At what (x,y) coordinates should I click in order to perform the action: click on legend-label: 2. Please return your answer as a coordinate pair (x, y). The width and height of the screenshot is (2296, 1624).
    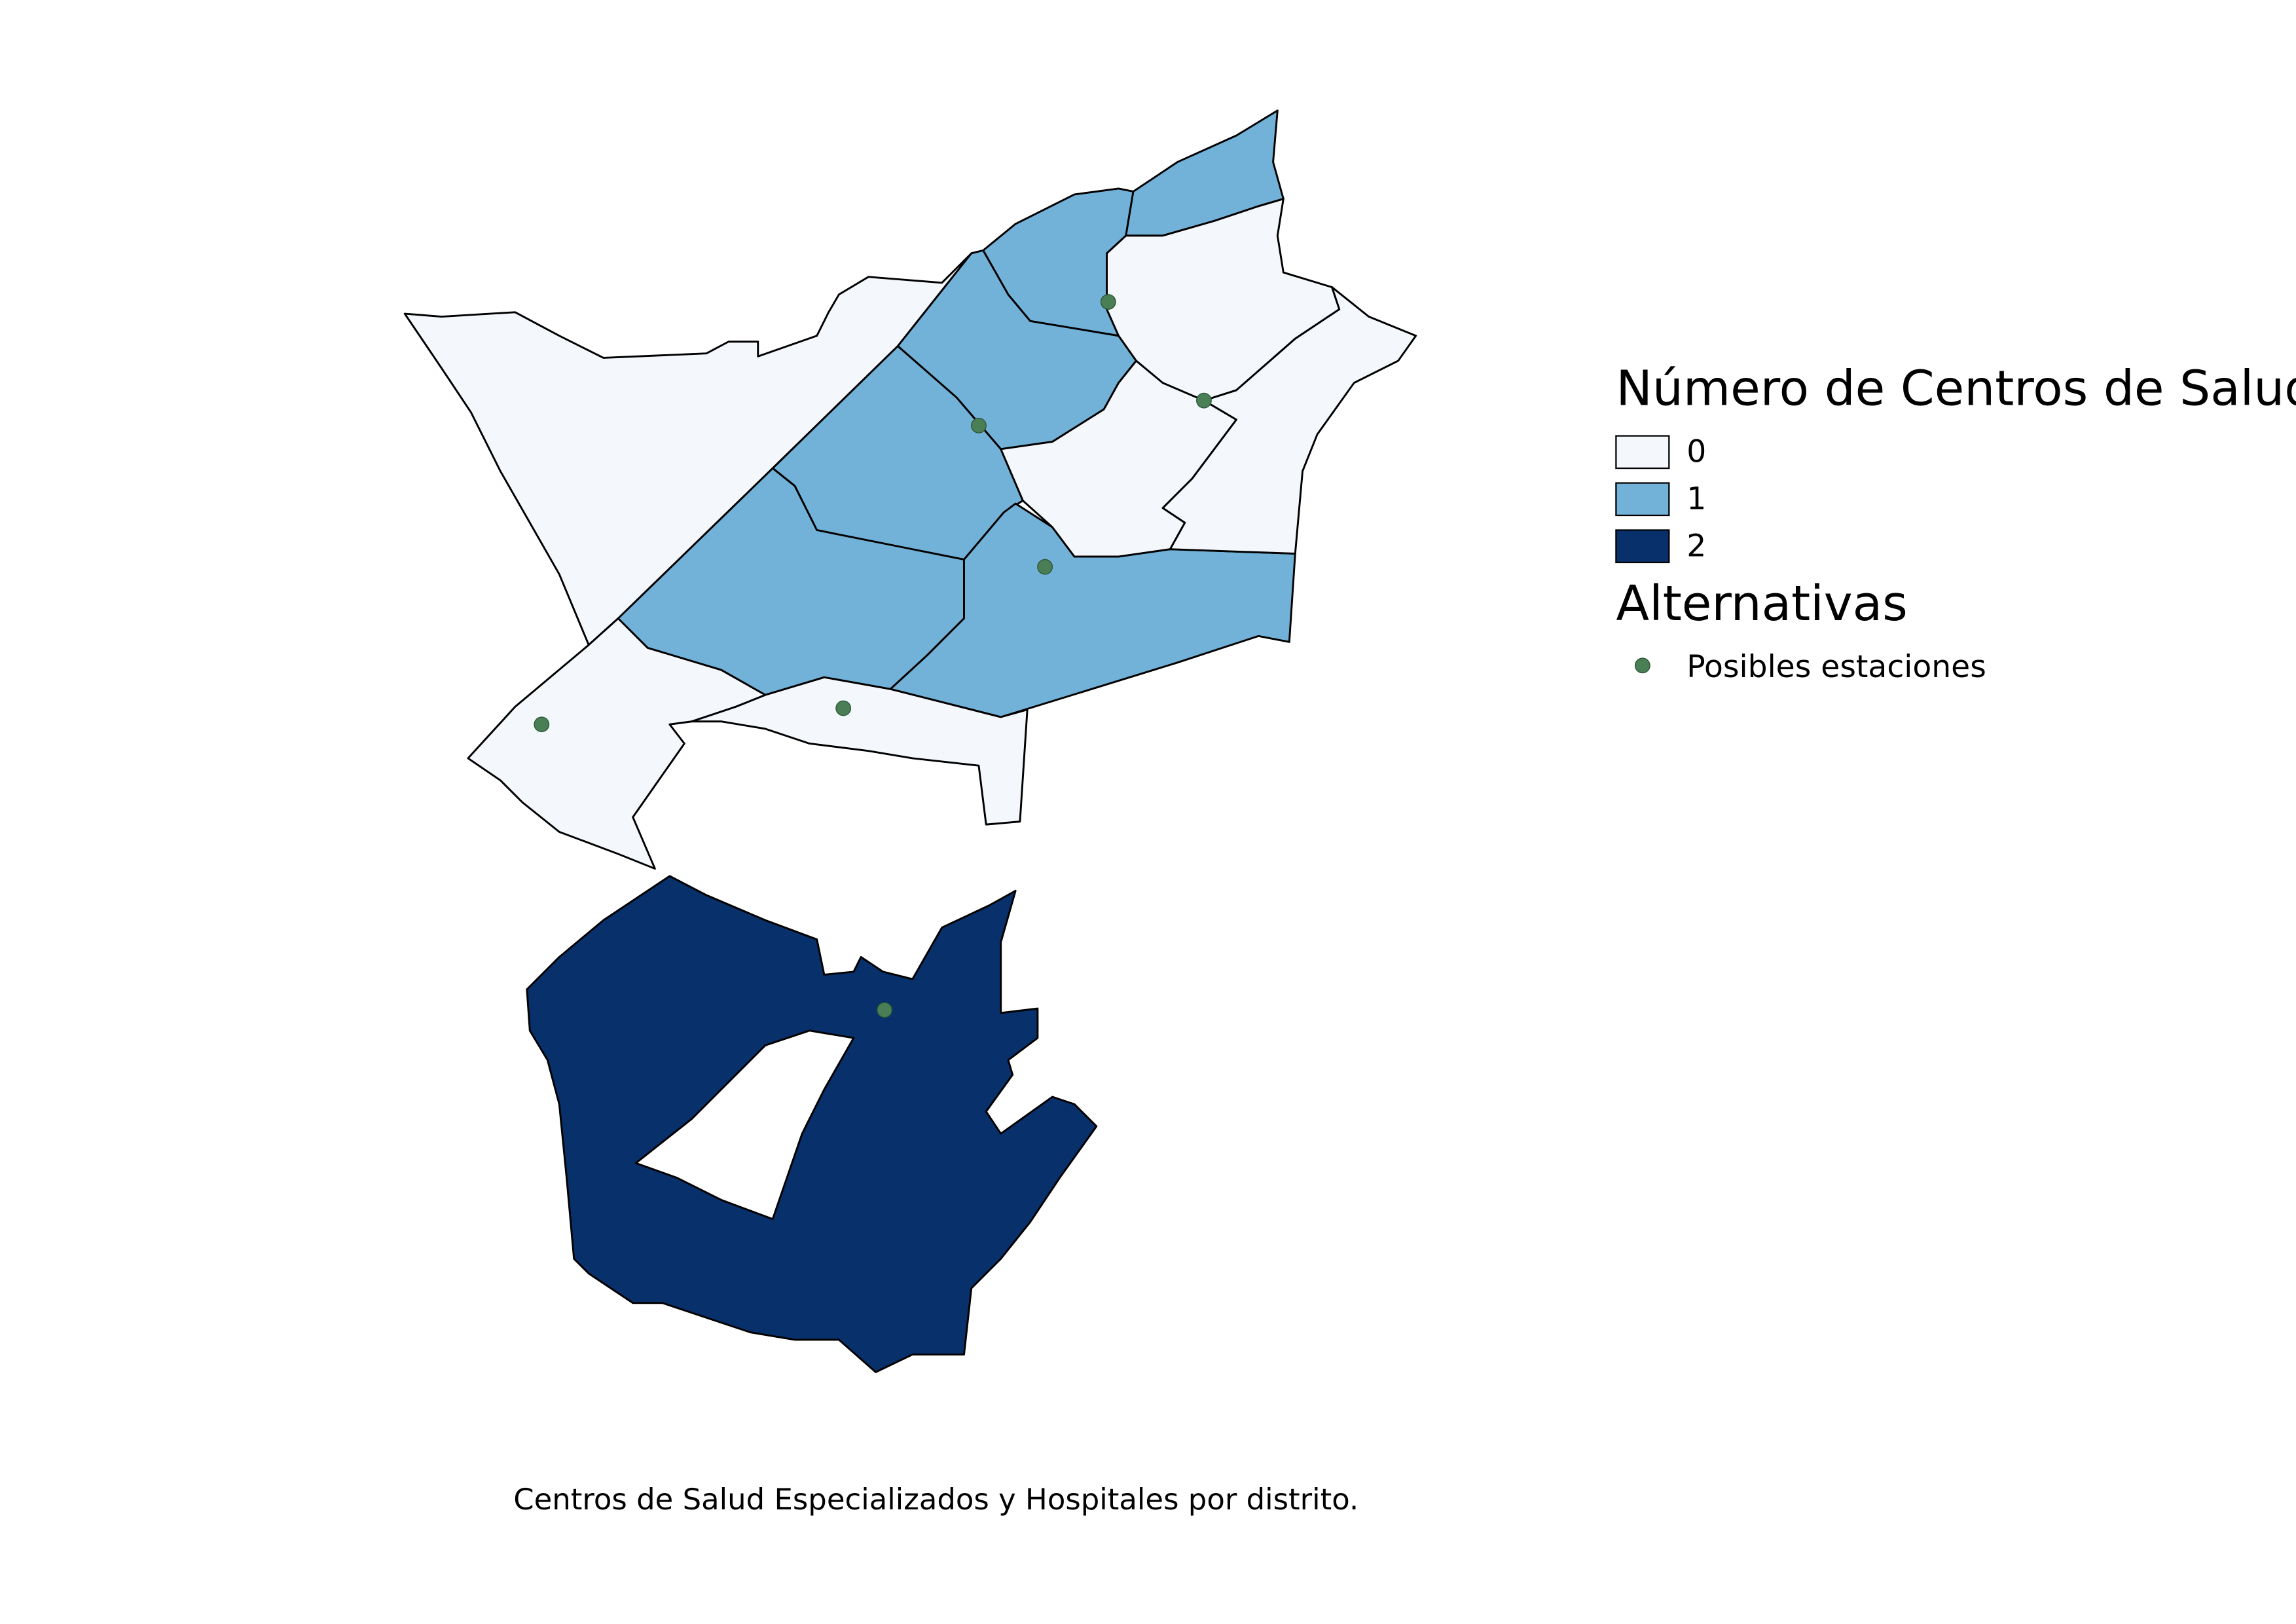
    Looking at the image, I should click on (1696, 546).